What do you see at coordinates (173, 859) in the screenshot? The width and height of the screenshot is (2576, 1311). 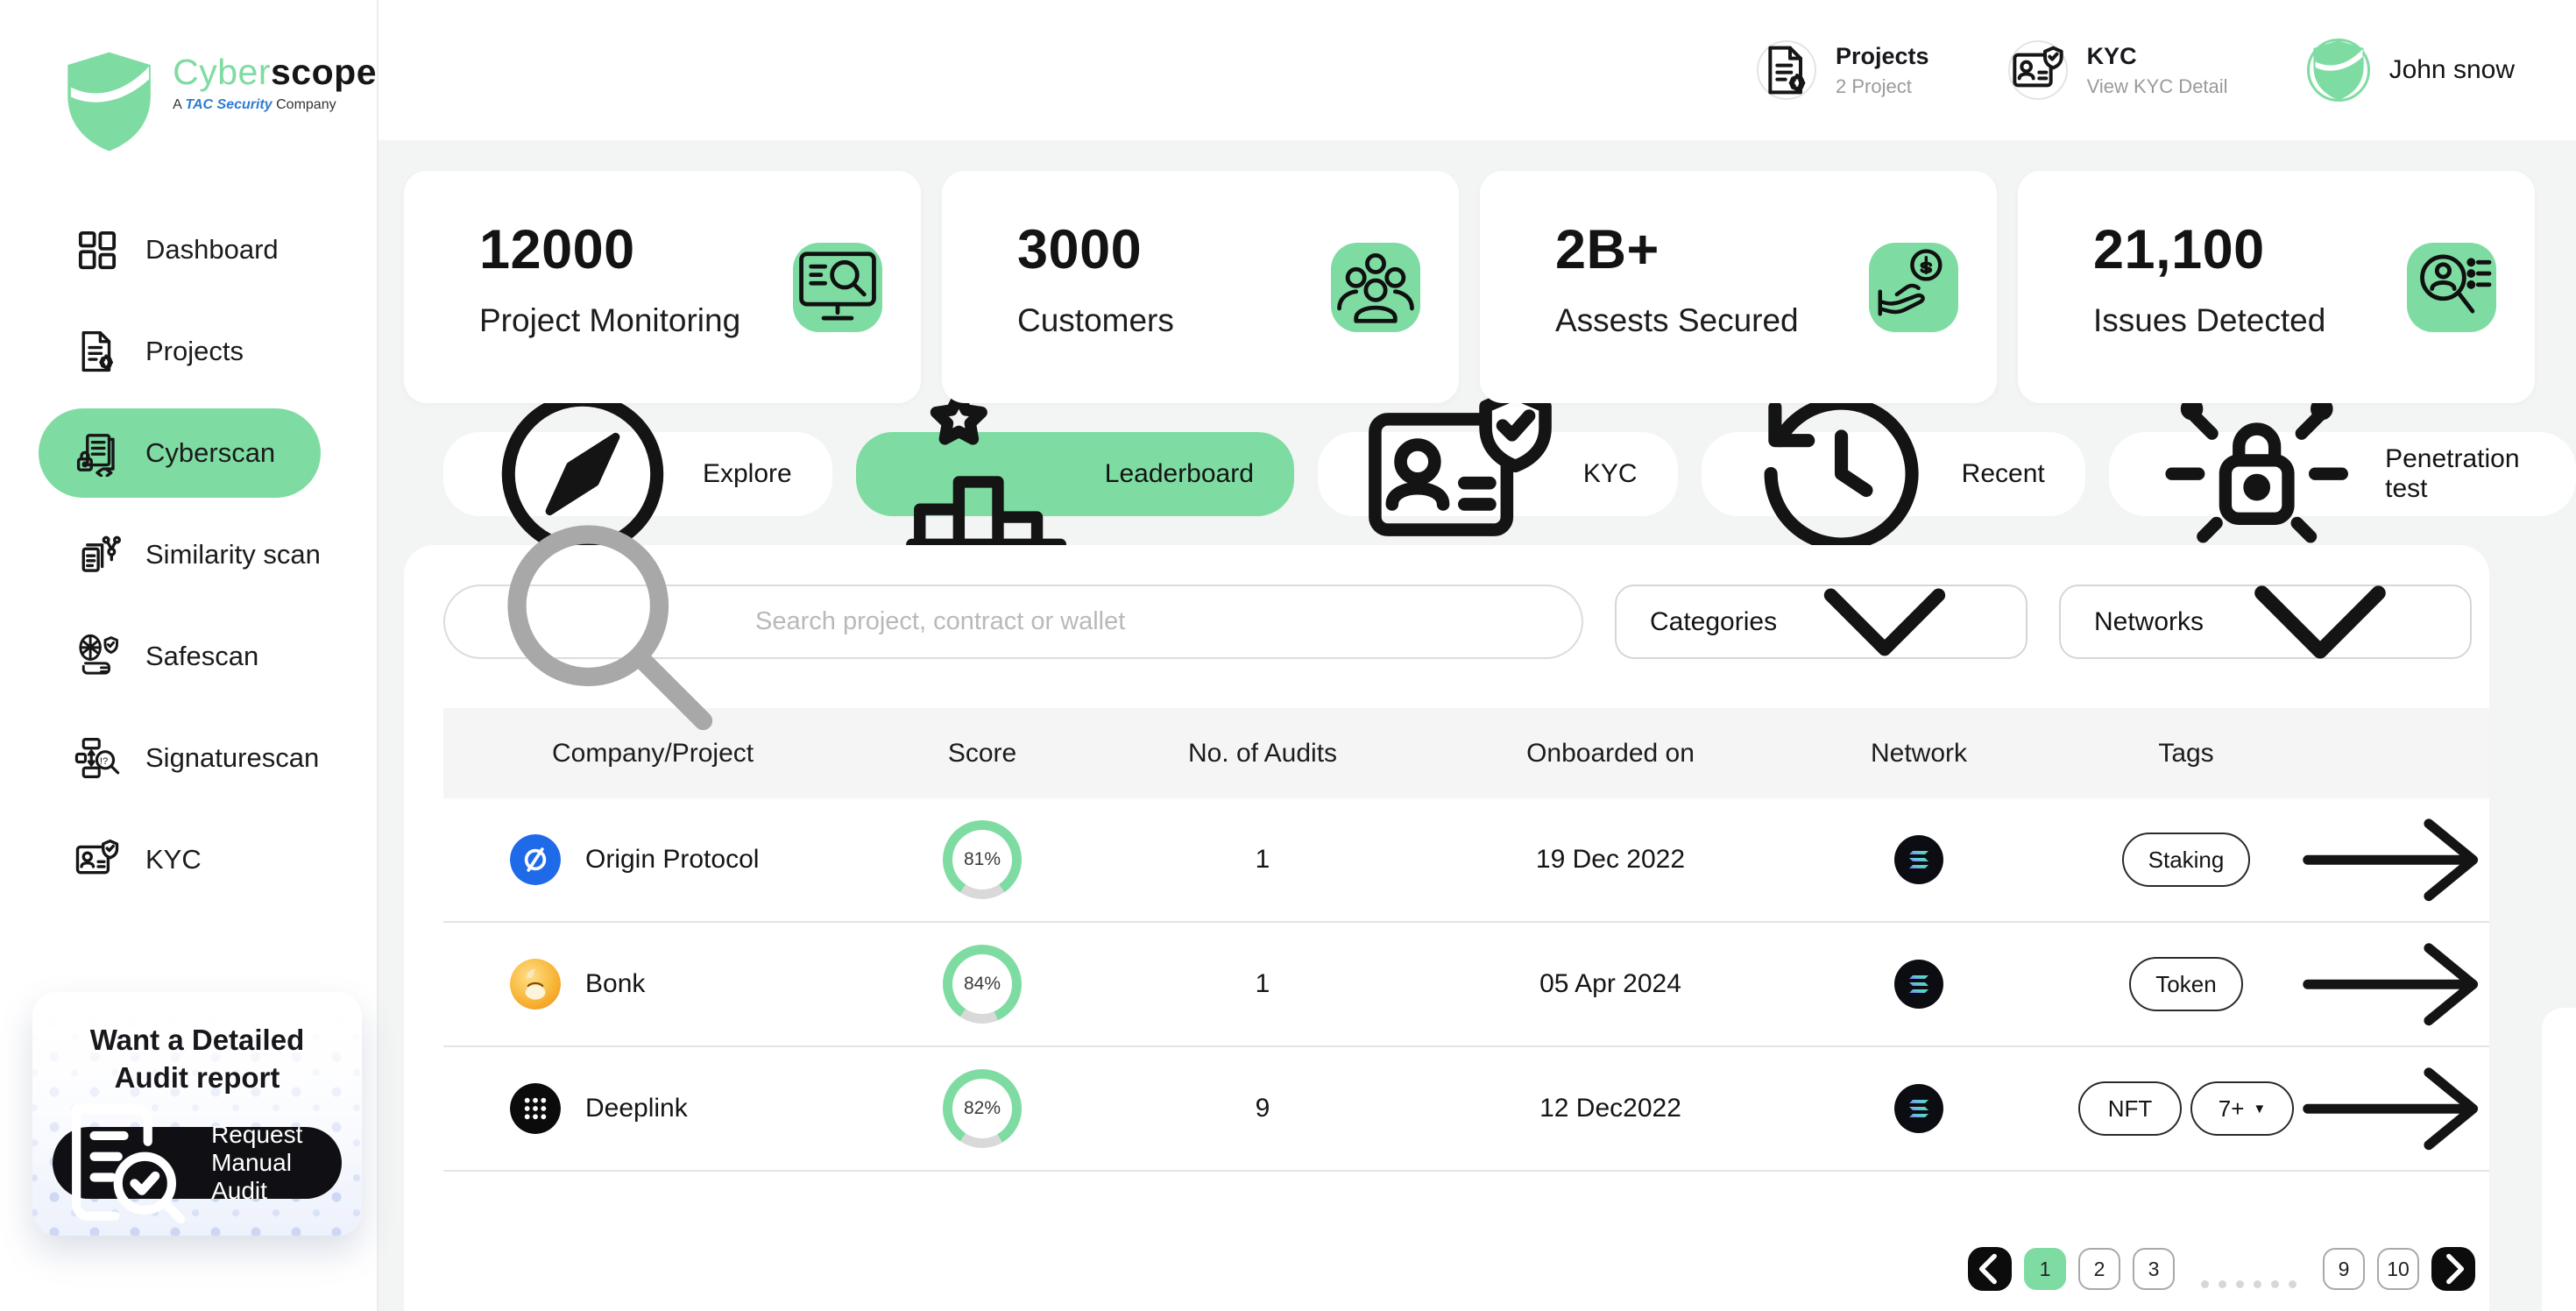 I see `sidebar-item-label: KYC` at bounding box center [173, 859].